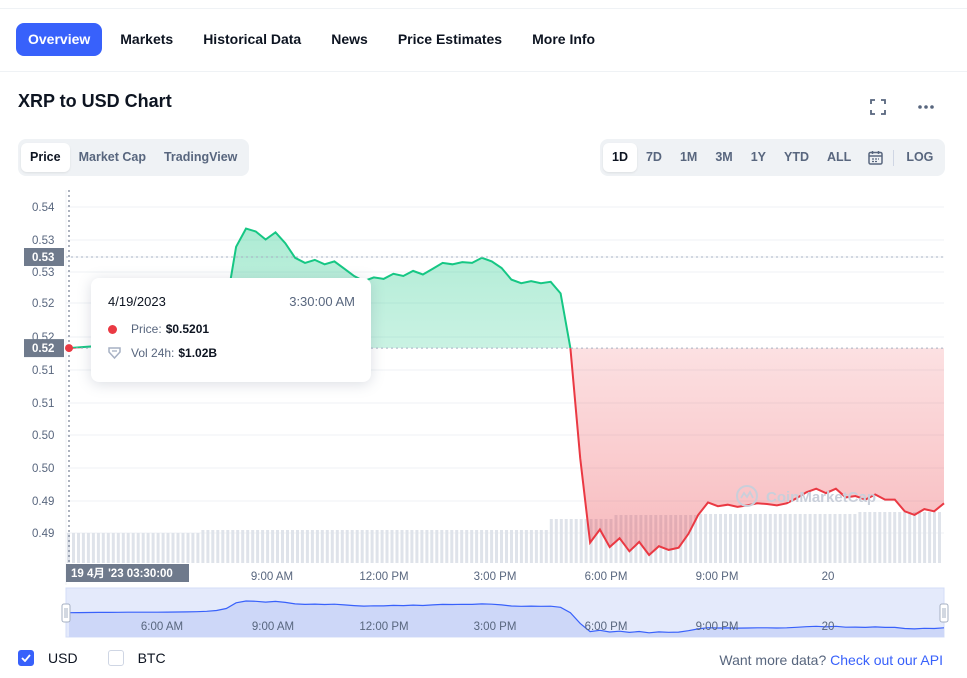 The image size is (967, 678). I want to click on range-switcher: 1D 7D 1M 3M 1Y YTD ALL LOG, so click(773, 157).